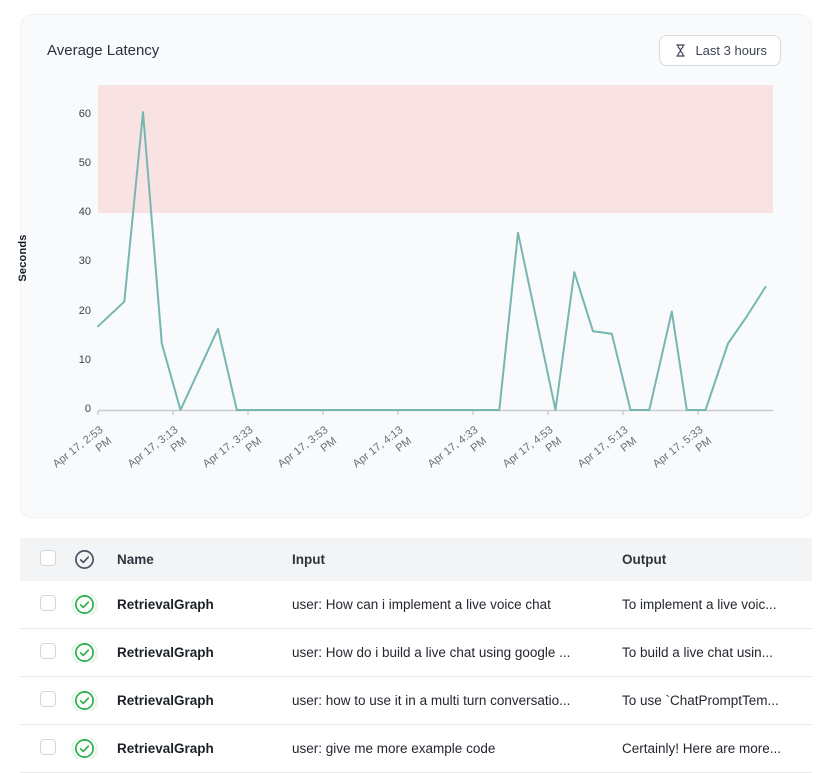  What do you see at coordinates (435, 149) in the screenshot?
I see `latency-threshold-band` at bounding box center [435, 149].